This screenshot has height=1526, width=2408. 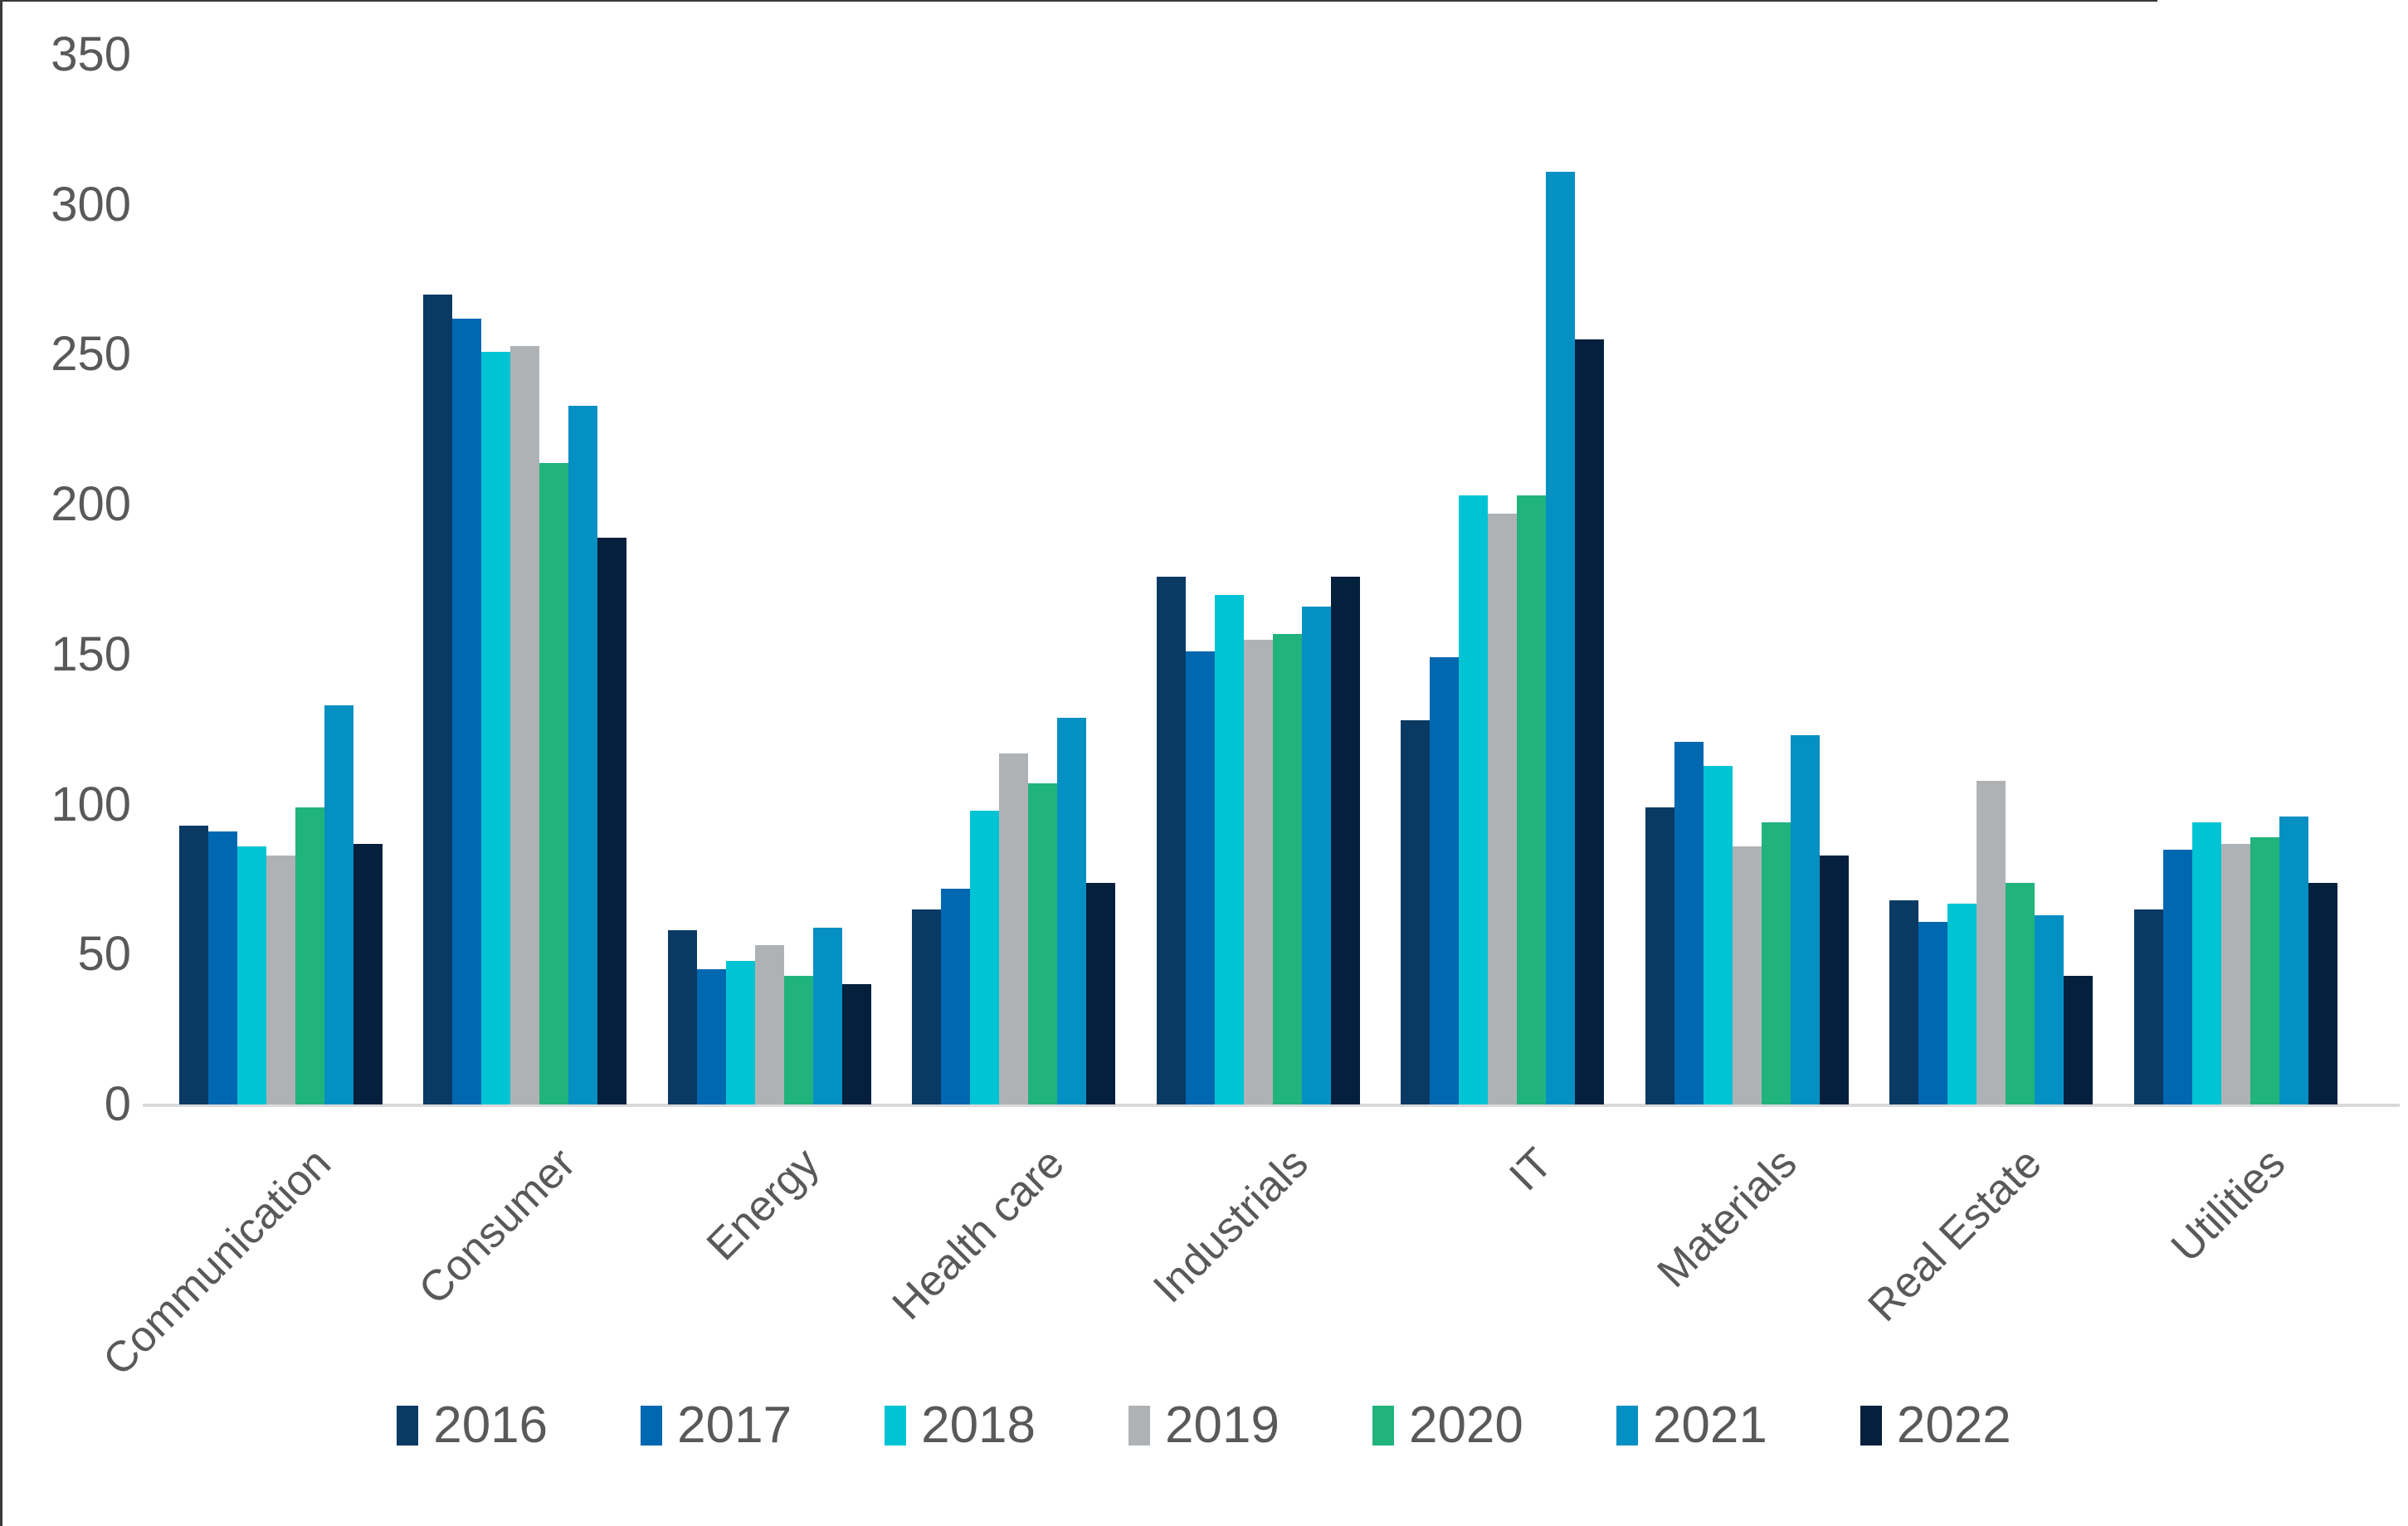 I want to click on bar-2019-utilities, so click(x=2235, y=973).